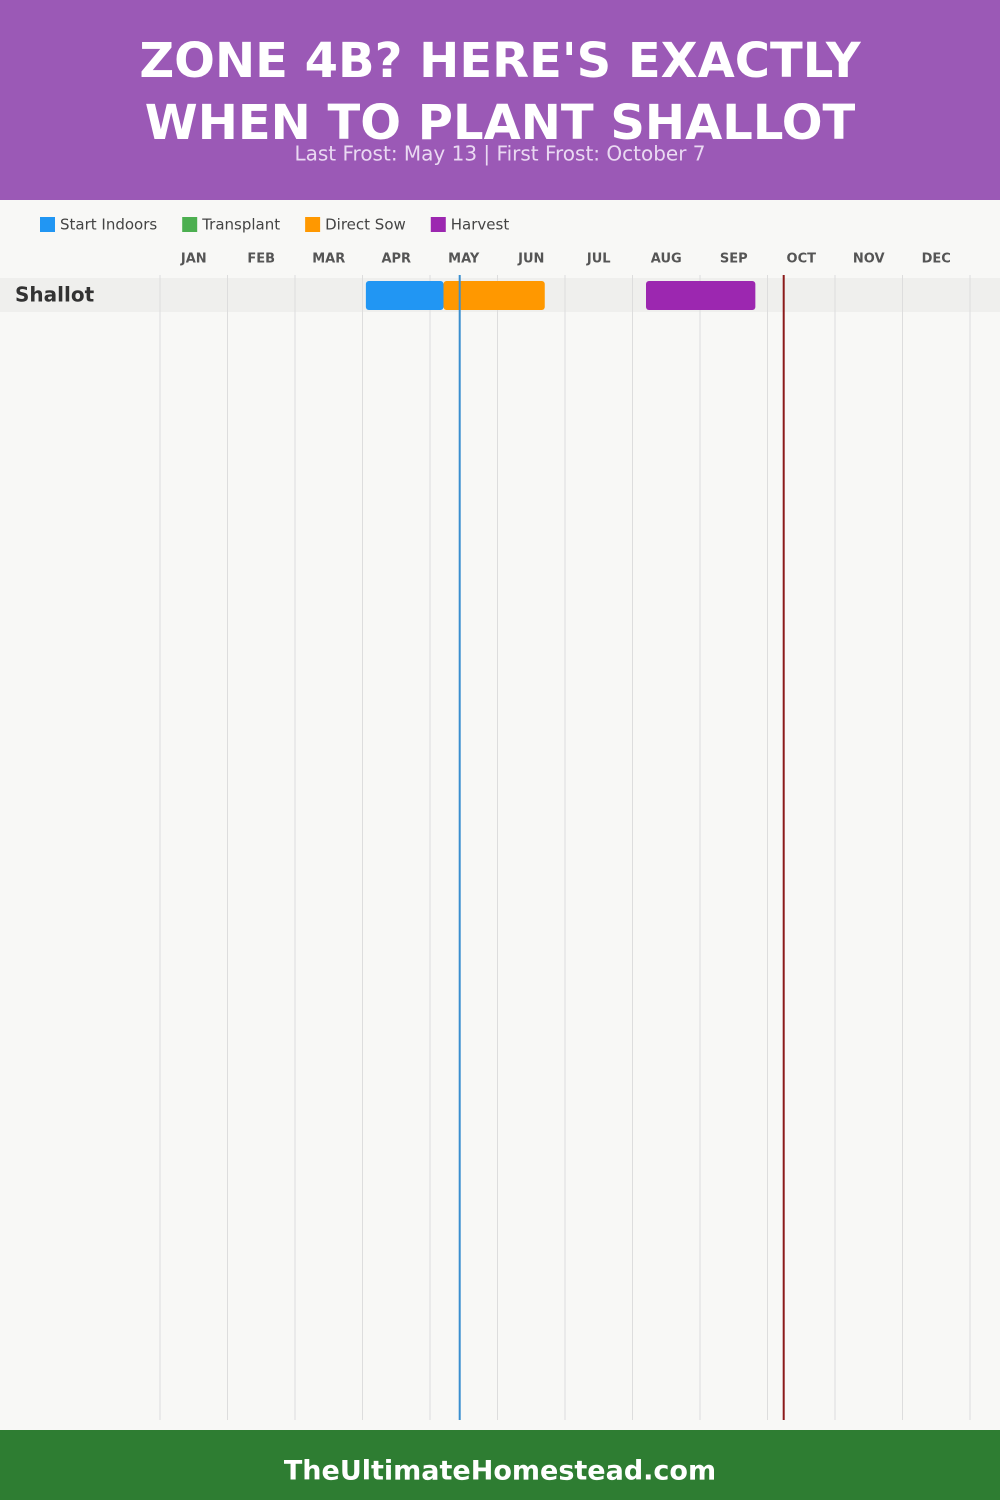 The width and height of the screenshot is (1000, 1500). What do you see at coordinates (666, 259) in the screenshot?
I see `month-label: AUG` at bounding box center [666, 259].